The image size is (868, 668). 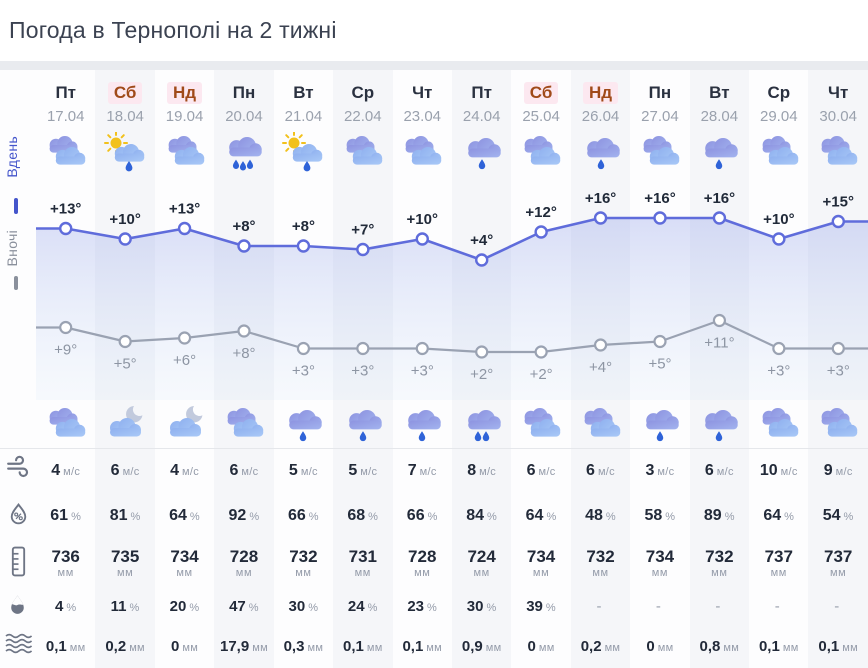 I want to click on day-column: Пт 24.04 8 м/с 84% 724 мм 30% 0,9 мм, so click(x=481, y=369).